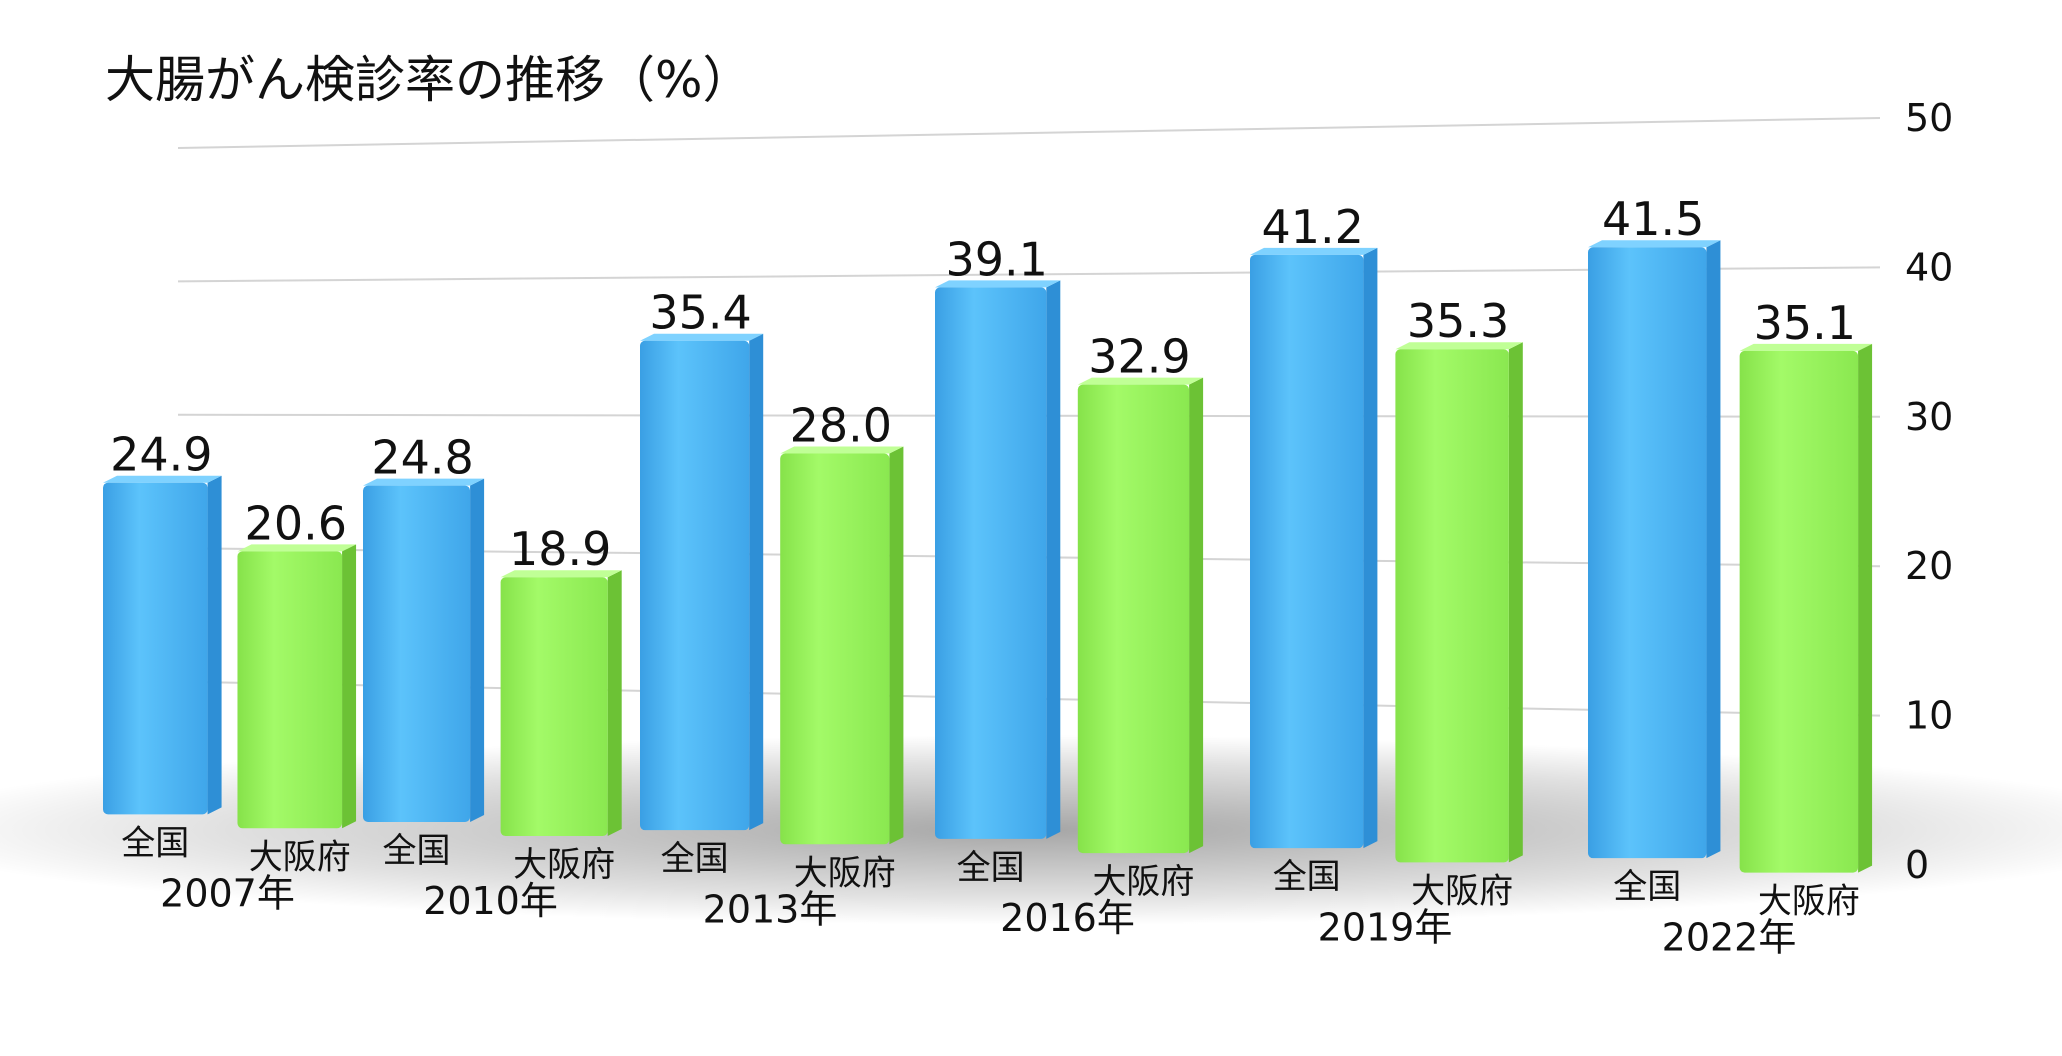  I want to click on value-label: 35.3, so click(1458, 321).